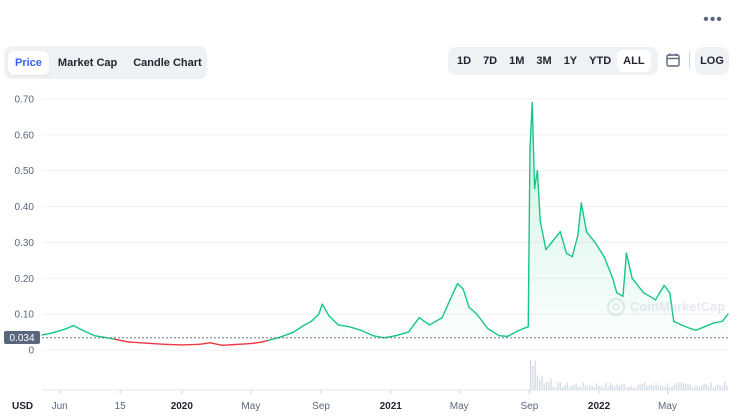 The height and width of the screenshot is (419, 750). What do you see at coordinates (121, 406) in the screenshot?
I see `x-tick-label: 15` at bounding box center [121, 406].